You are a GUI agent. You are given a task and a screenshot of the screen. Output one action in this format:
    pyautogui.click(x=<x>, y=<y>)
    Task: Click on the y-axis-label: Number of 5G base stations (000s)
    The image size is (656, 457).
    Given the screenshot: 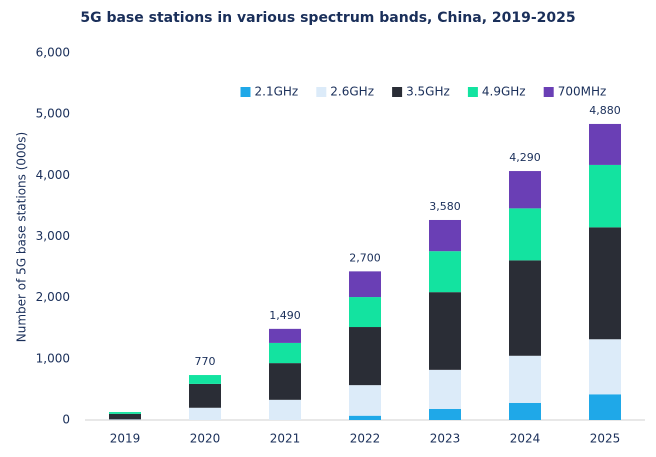 What is the action you would take?
    pyautogui.click(x=22, y=237)
    